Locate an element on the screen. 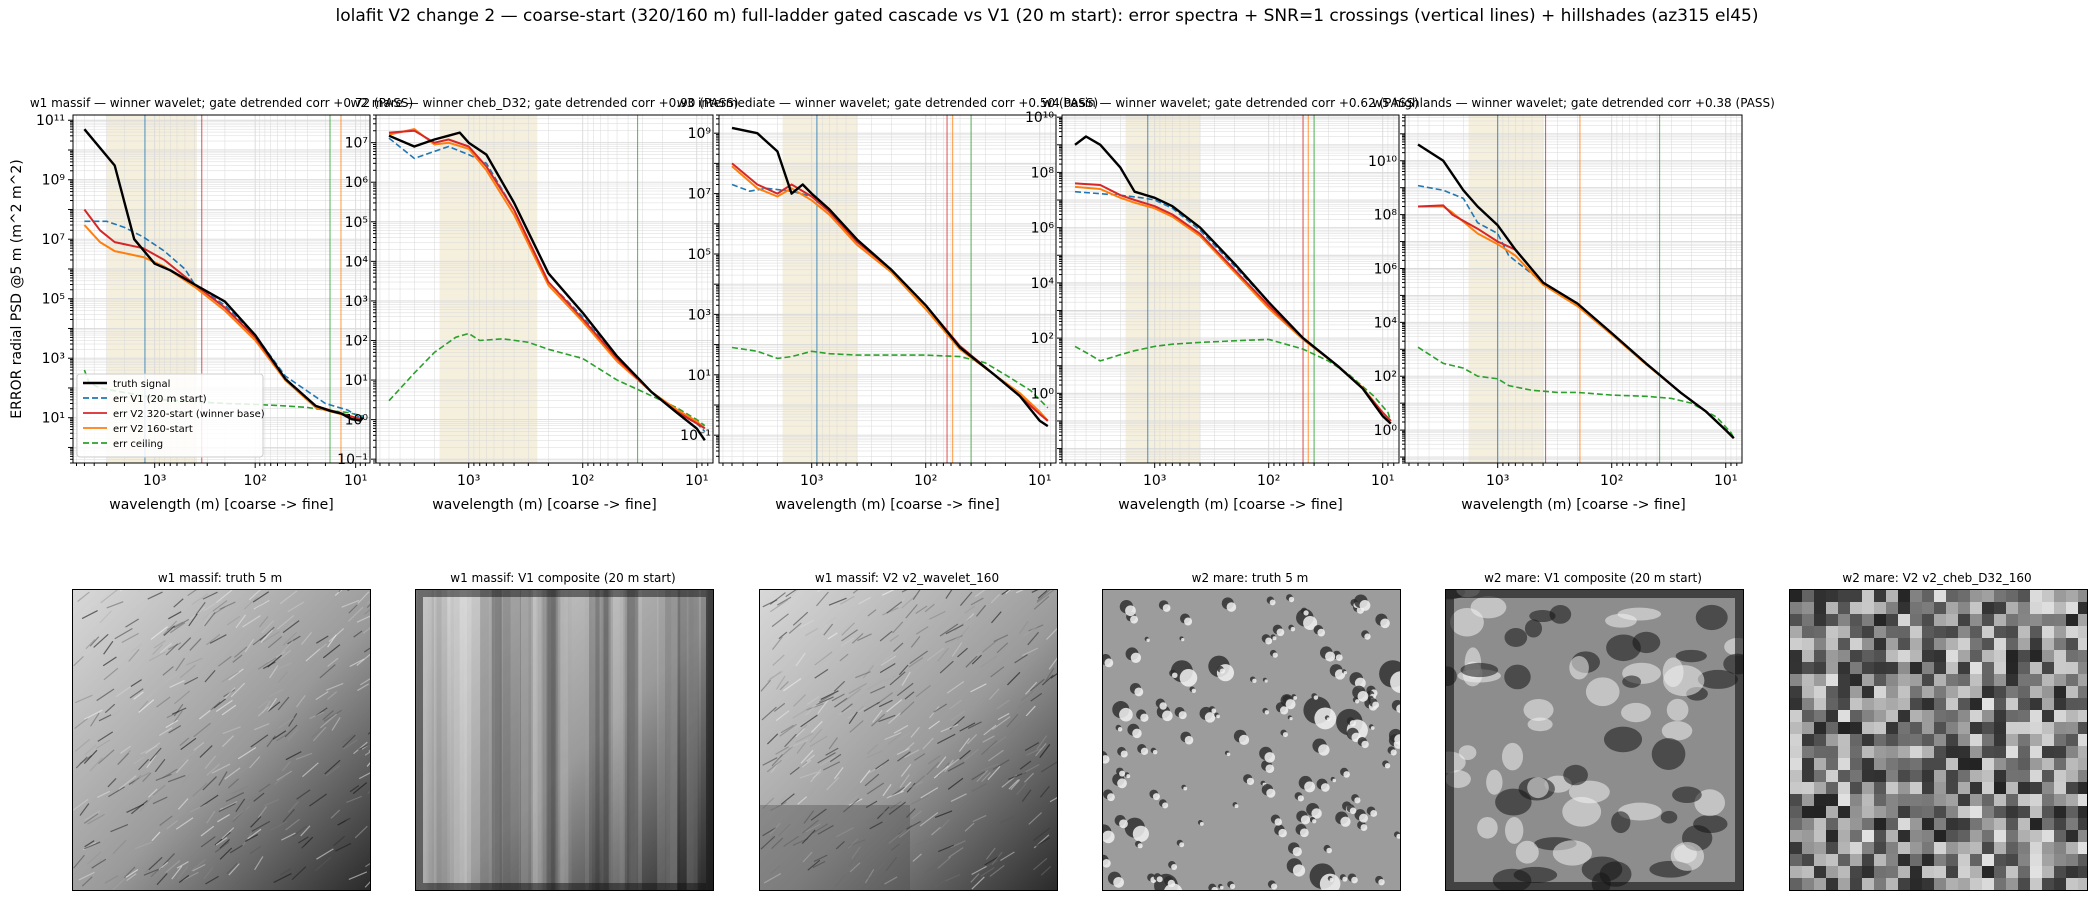 Image resolution: width=2095 pixels, height=898 pixels. hillshade-title-3: w1 massif: V2 v2_wavelet_160 is located at coordinates (907, 578).